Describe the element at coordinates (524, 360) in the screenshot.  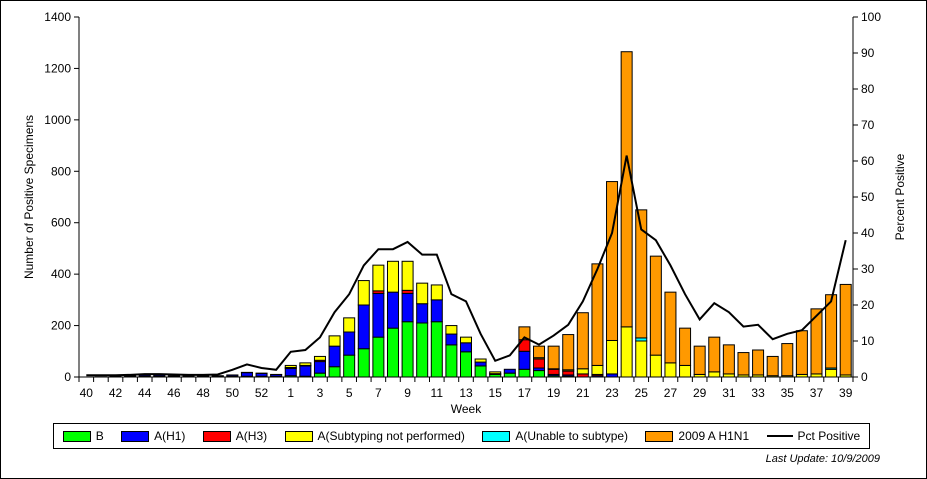
I see `bar-a-h1--17` at that location.